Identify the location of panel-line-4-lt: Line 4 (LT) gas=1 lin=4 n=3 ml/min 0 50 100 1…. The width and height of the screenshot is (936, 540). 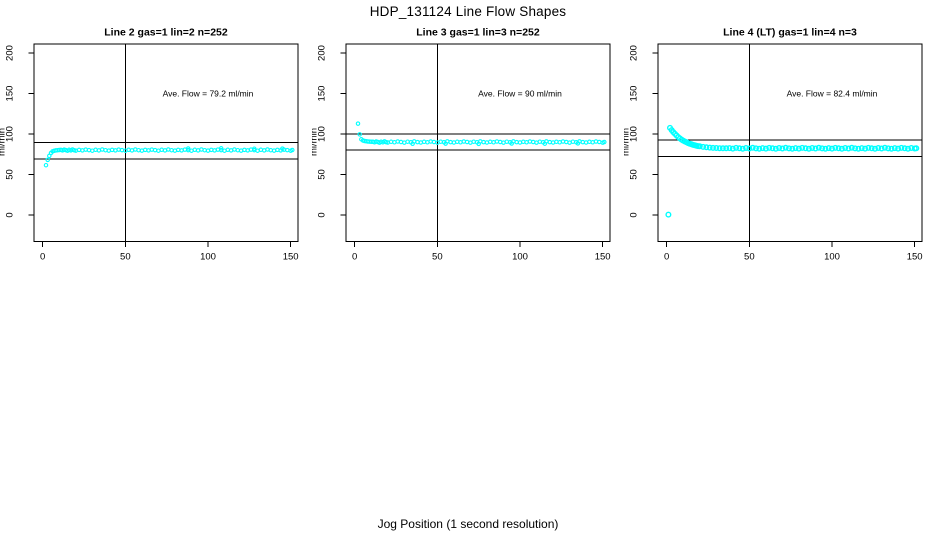
(773, 145).